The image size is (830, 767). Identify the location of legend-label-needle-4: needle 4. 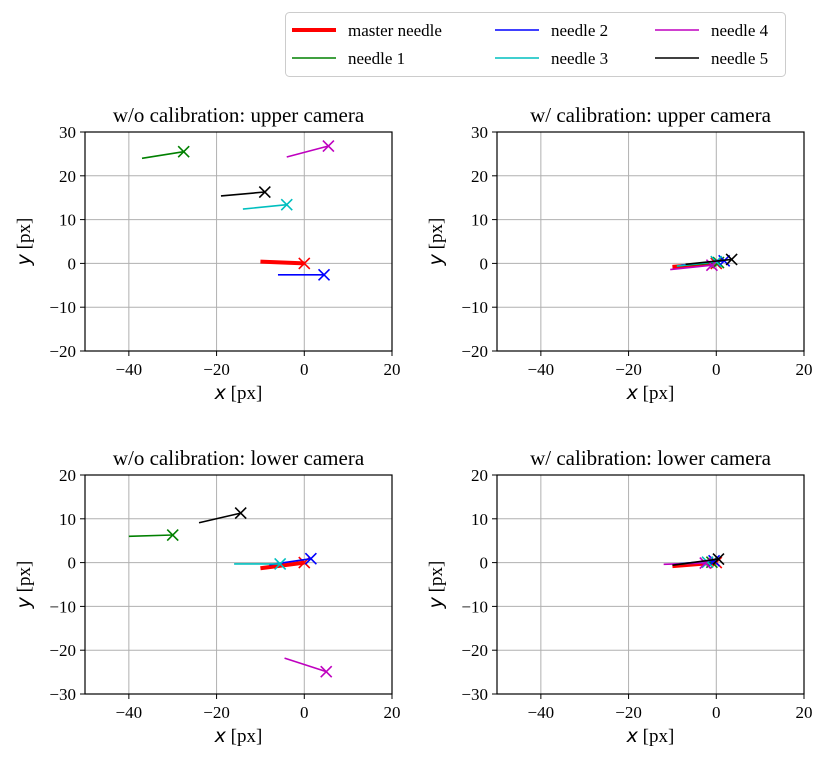
(740, 30).